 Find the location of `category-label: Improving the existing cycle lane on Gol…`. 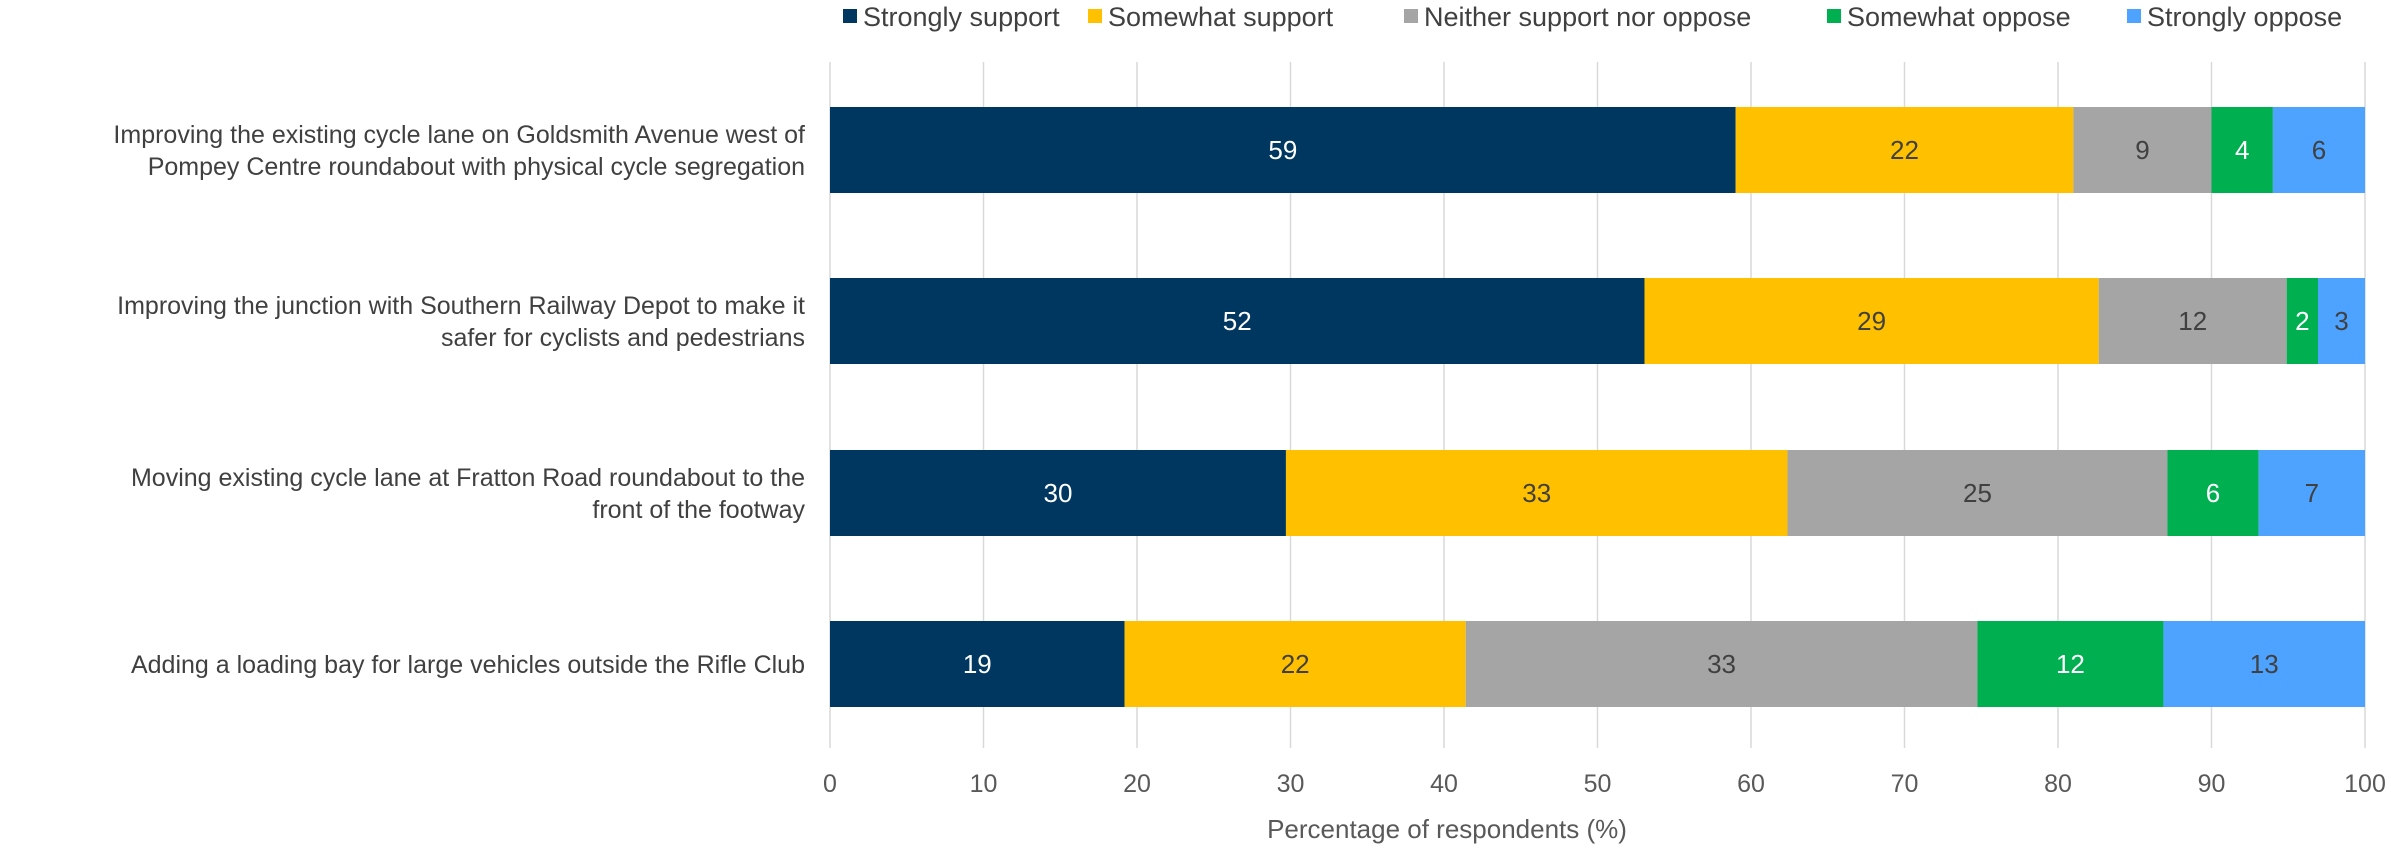

category-label: Improving the existing cycle lane on Gol… is located at coordinates (459, 135).